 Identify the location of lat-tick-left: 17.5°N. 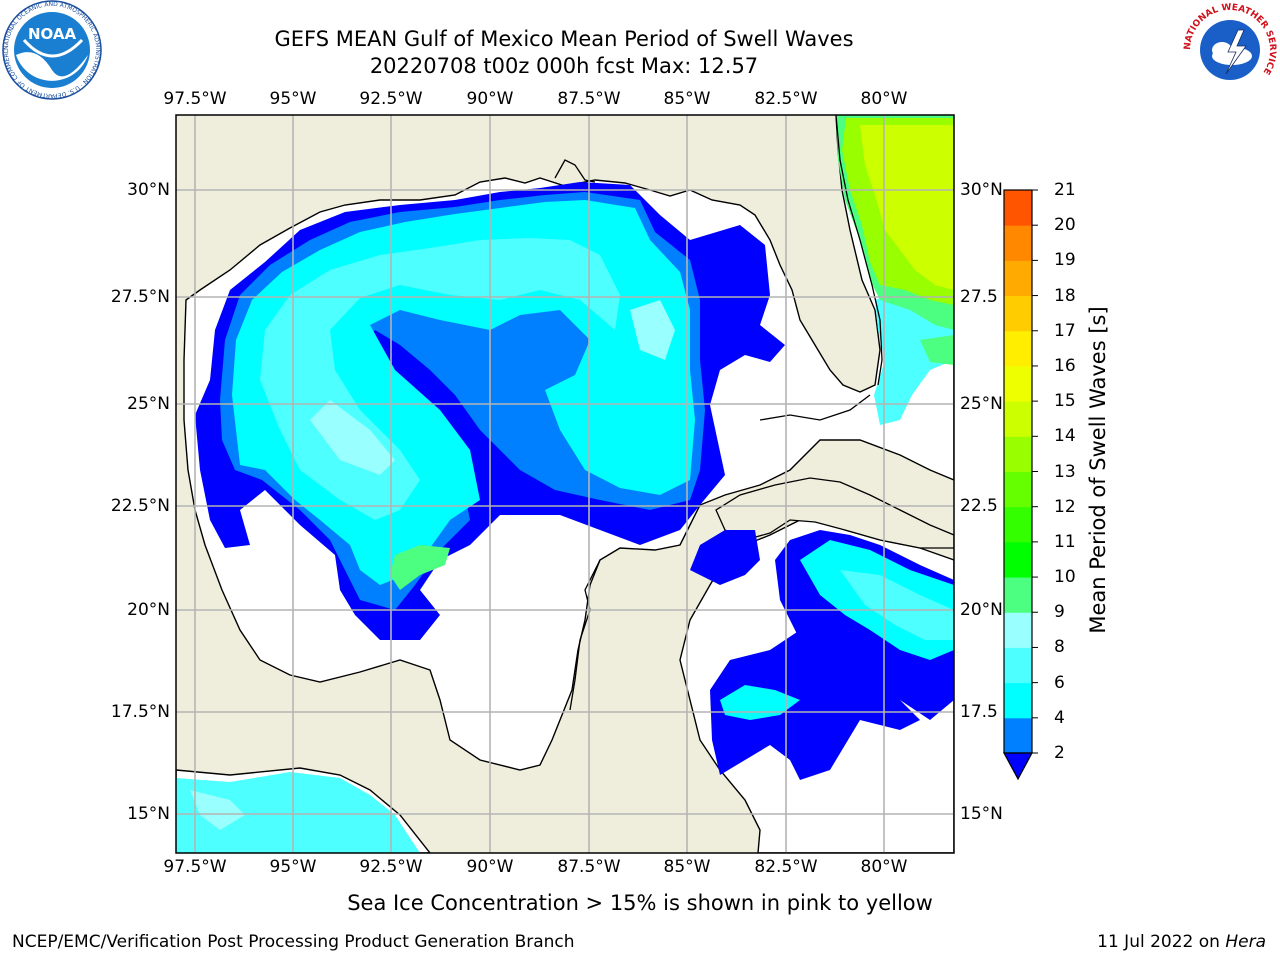
(140, 712).